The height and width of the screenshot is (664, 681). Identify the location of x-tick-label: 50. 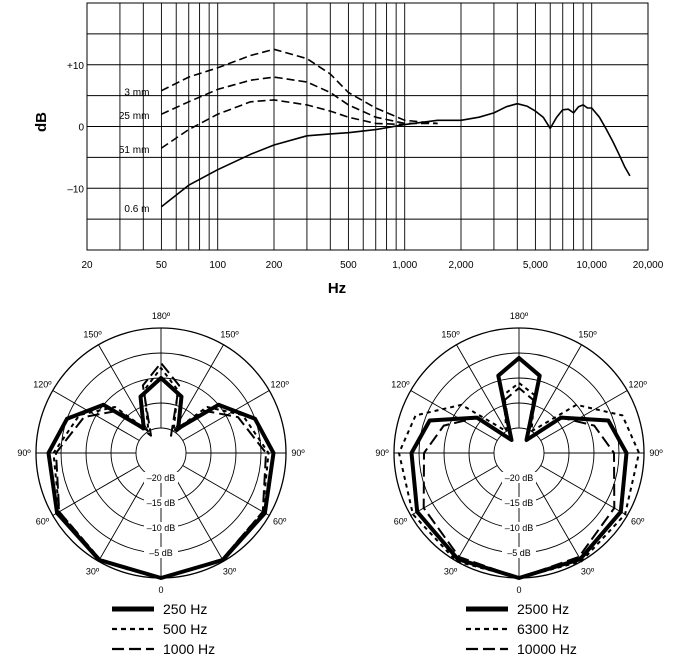
(162, 265).